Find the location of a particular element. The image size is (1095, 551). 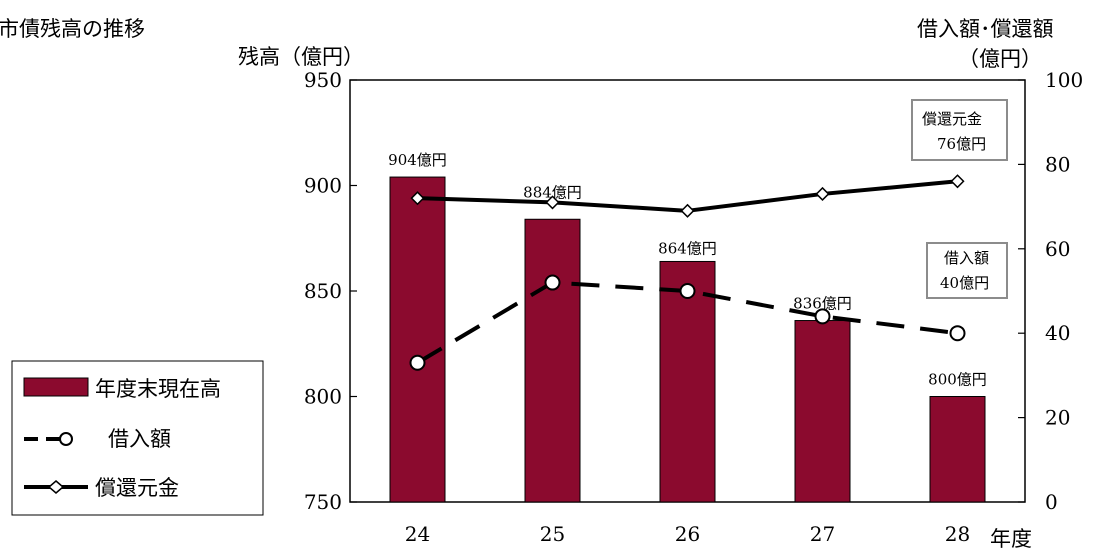

x-tick-label: 26 is located at coordinates (687, 534).